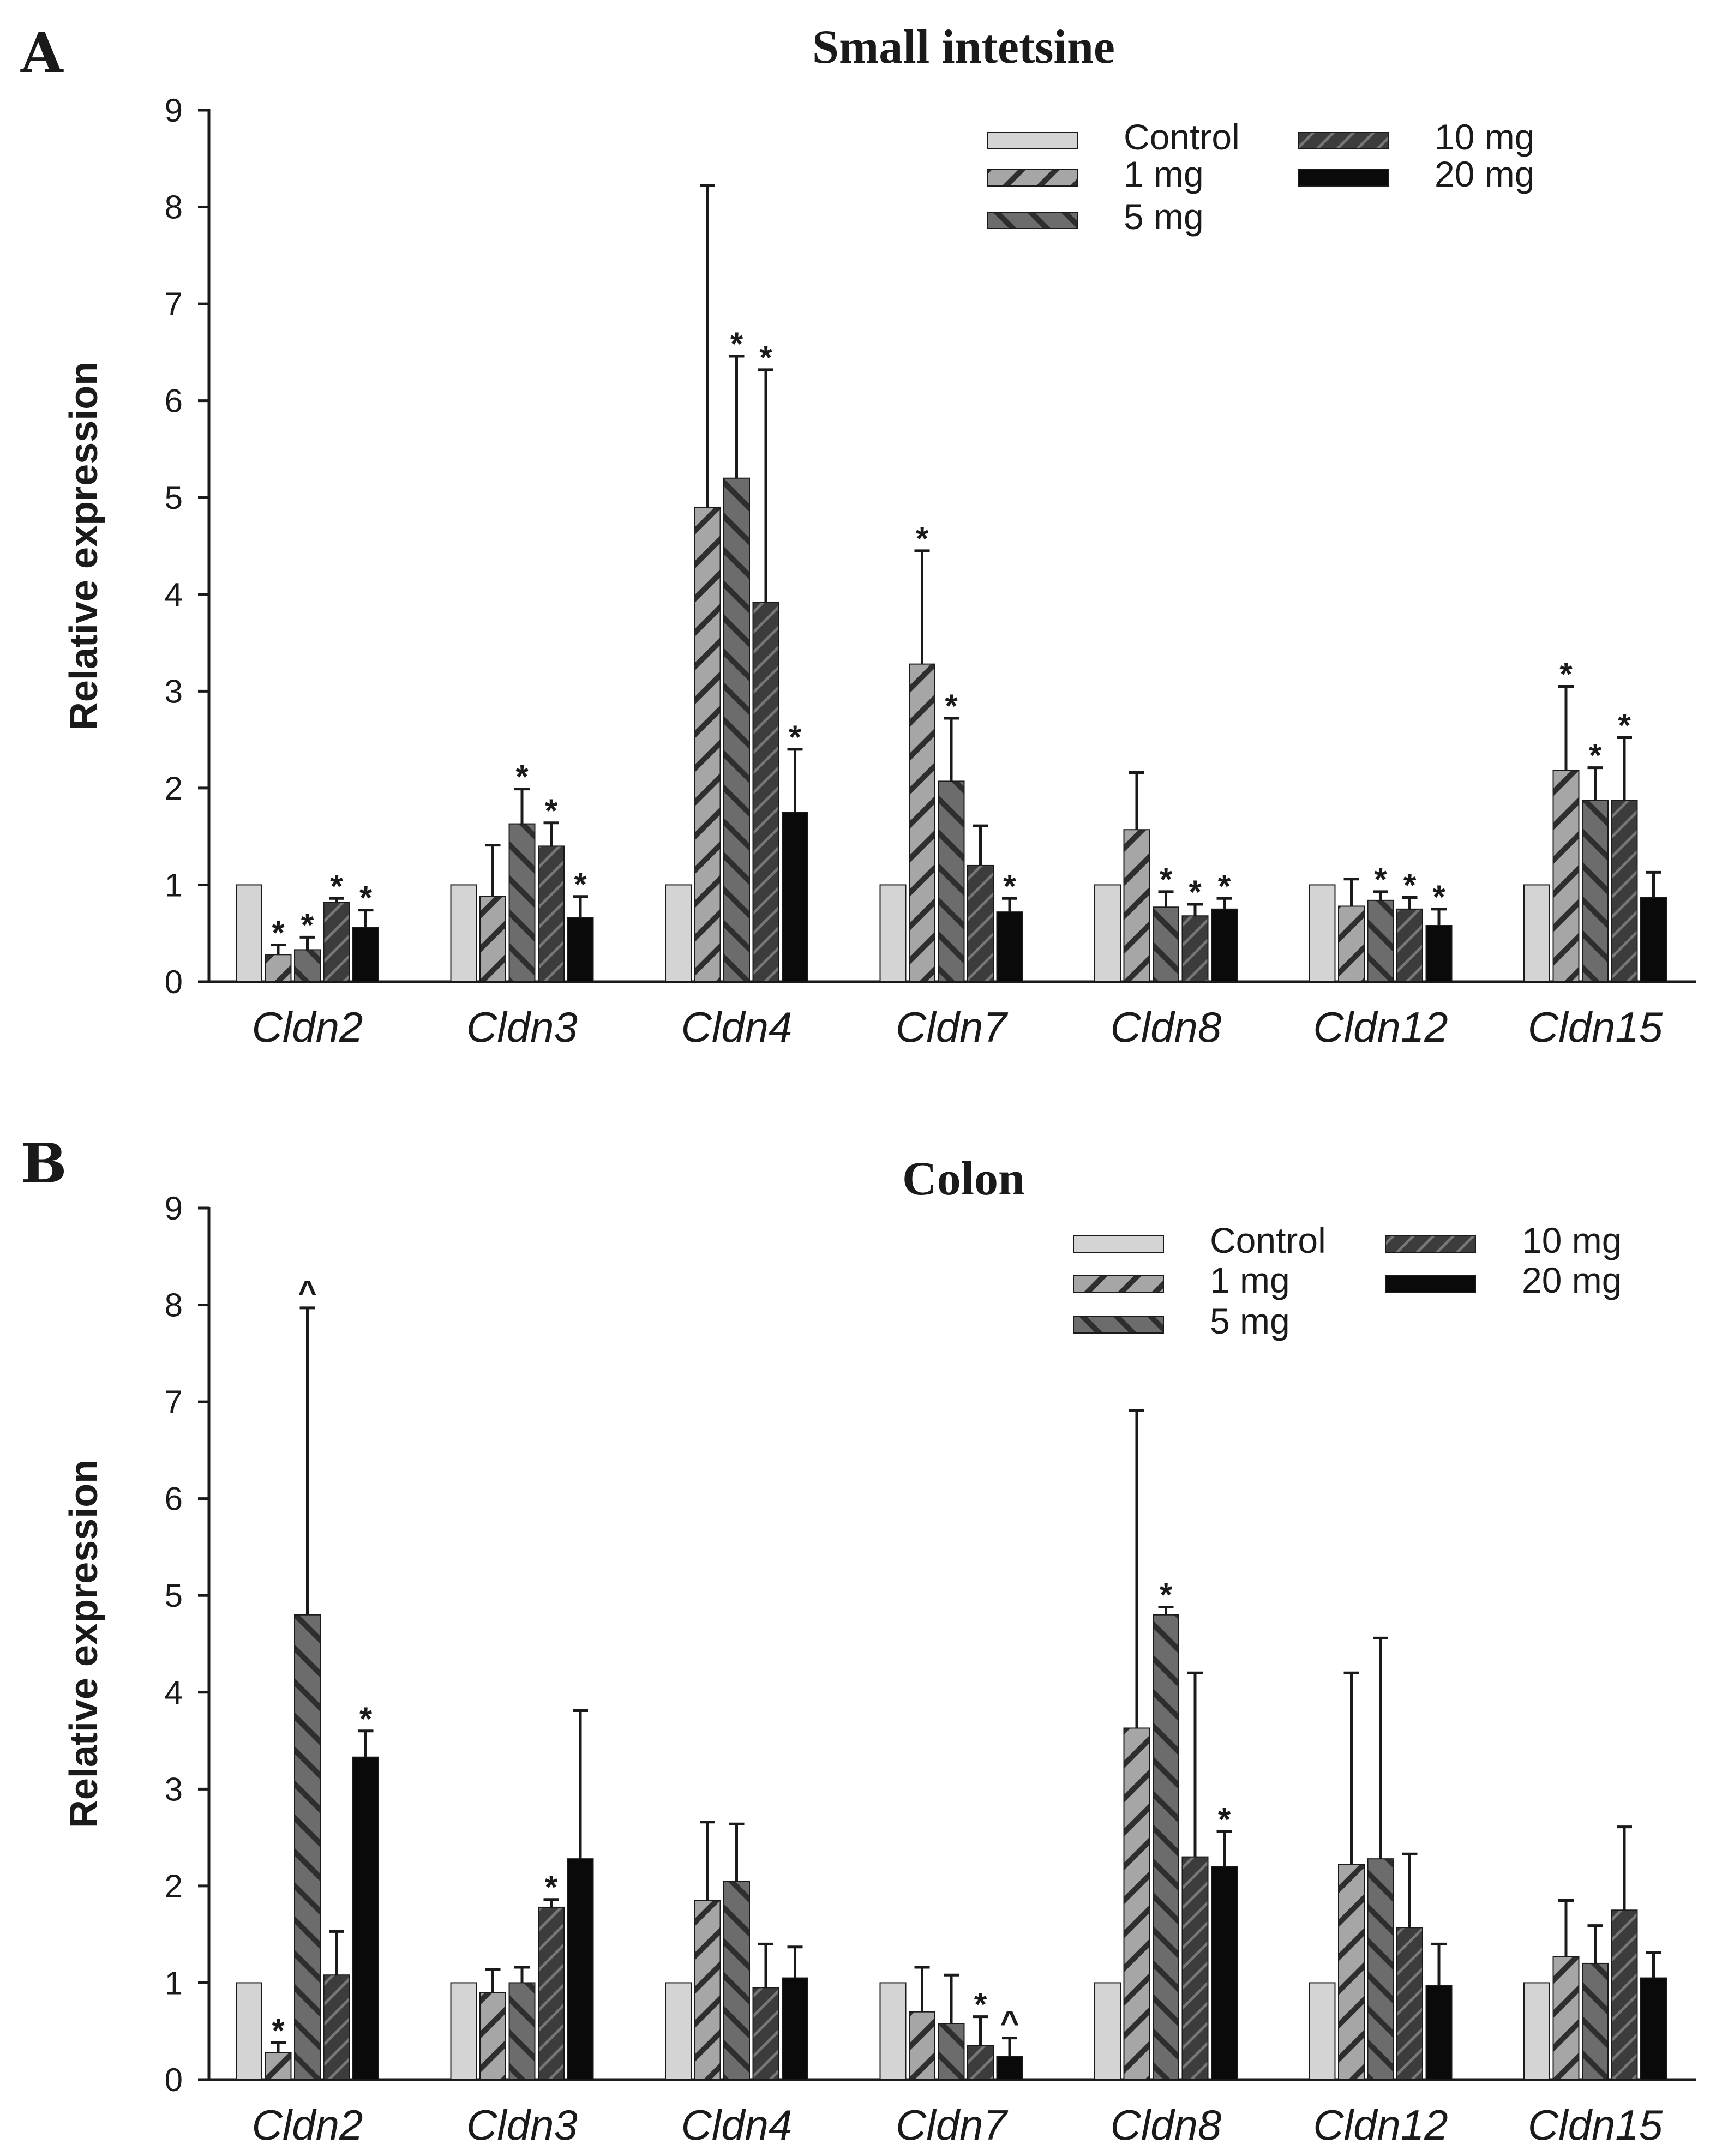 Image resolution: width=1722 pixels, height=2156 pixels. What do you see at coordinates (307, 2125) in the screenshot?
I see `x-tick-label: Cldn2` at bounding box center [307, 2125].